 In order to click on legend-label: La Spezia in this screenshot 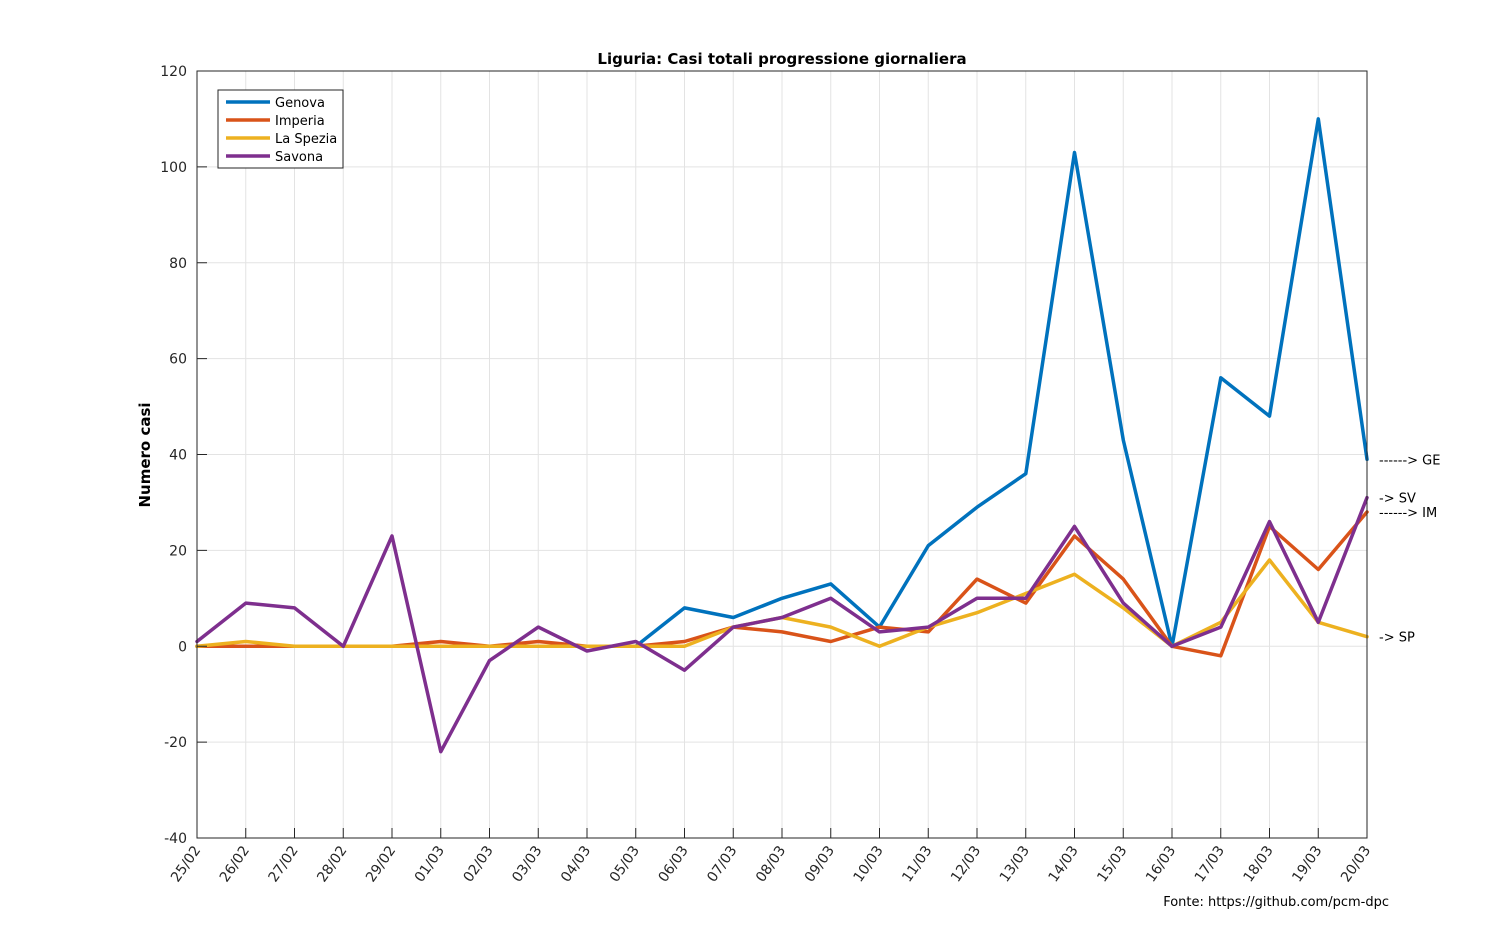, I will do `click(306, 139)`.